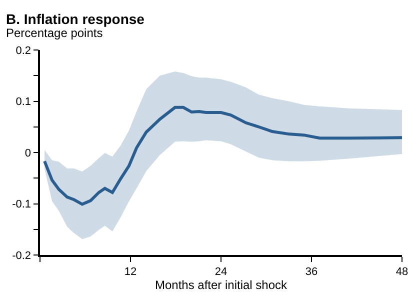 The width and height of the screenshot is (420, 300). Describe the element at coordinates (28, 153) in the screenshot. I see `y-tick-label: 0` at that location.